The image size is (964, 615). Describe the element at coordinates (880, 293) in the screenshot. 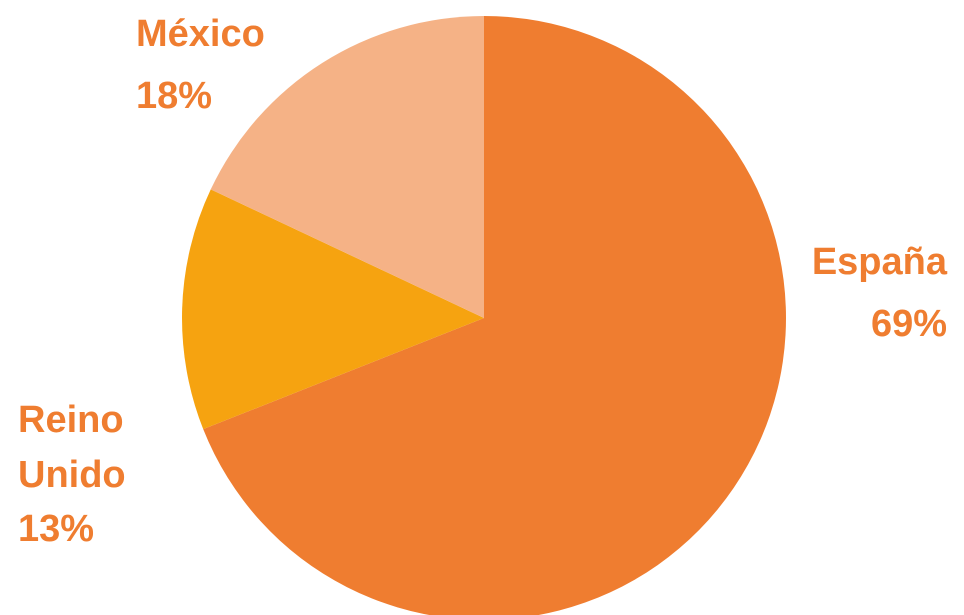

I see `slice-label-espana: España 69%` at that location.